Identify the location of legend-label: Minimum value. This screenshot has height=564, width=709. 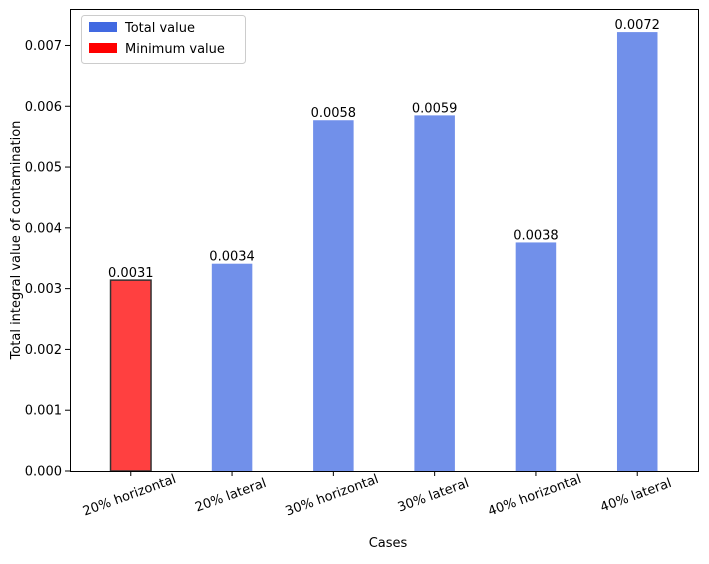
(175, 49).